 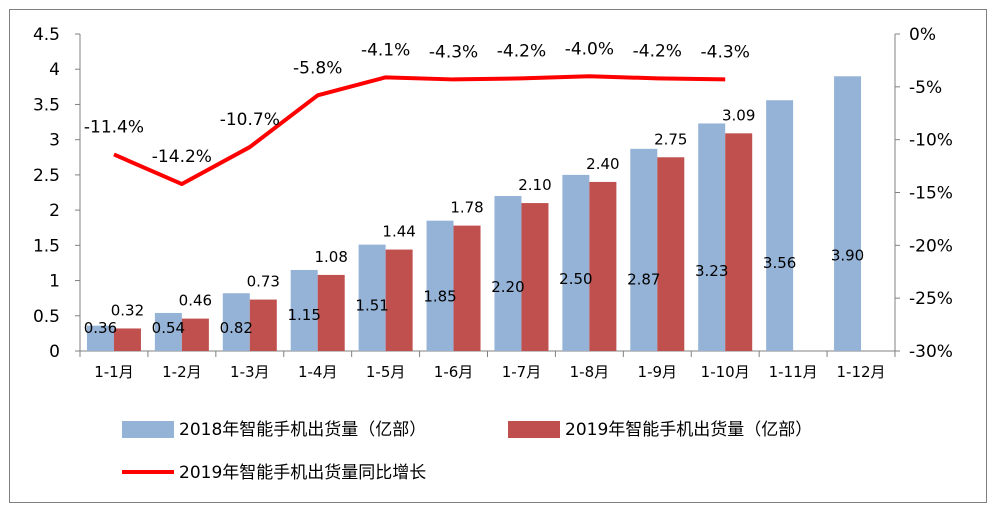 I want to click on left-tick-label: 2.5, so click(x=46, y=176).